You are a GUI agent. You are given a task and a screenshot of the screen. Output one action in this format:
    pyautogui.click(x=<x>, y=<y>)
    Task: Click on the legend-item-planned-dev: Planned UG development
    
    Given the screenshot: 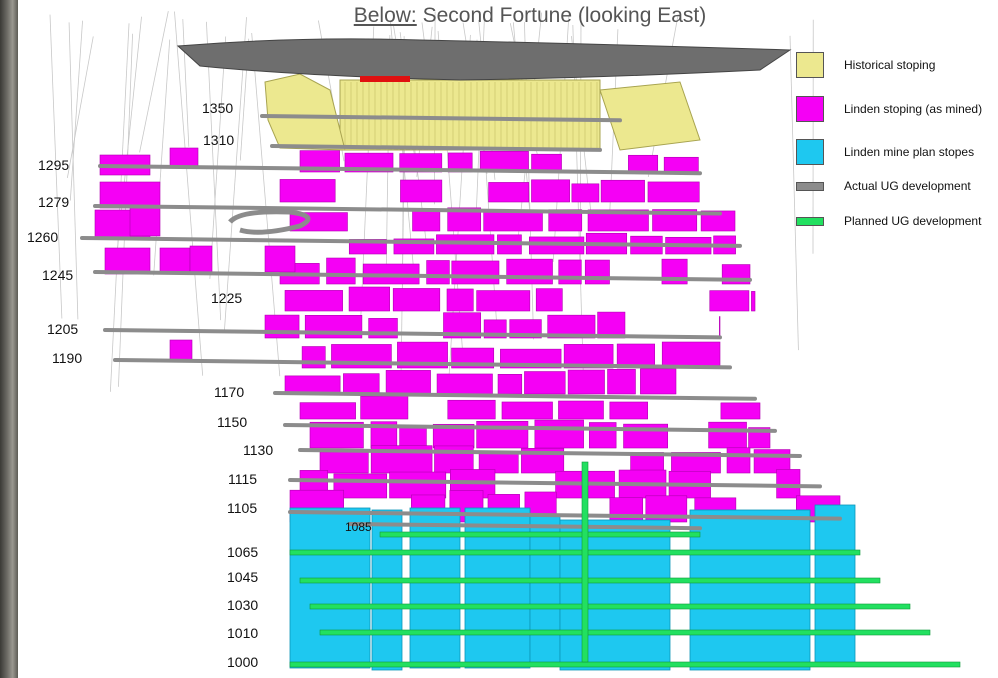 What is the action you would take?
    pyautogui.click(x=897, y=222)
    